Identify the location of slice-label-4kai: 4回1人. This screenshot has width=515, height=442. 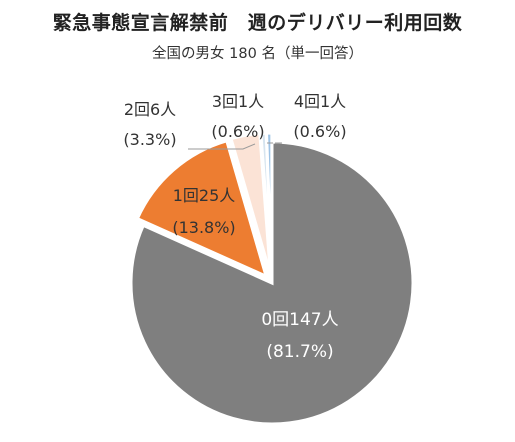
(320, 101).